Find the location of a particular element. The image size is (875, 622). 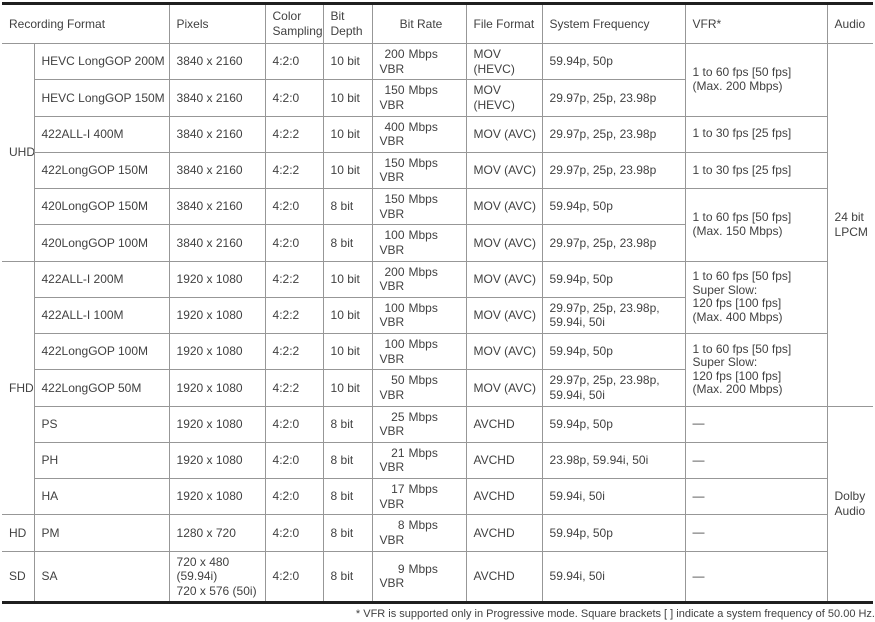

format-cell: 422ALL-I 400M is located at coordinates (101, 134).